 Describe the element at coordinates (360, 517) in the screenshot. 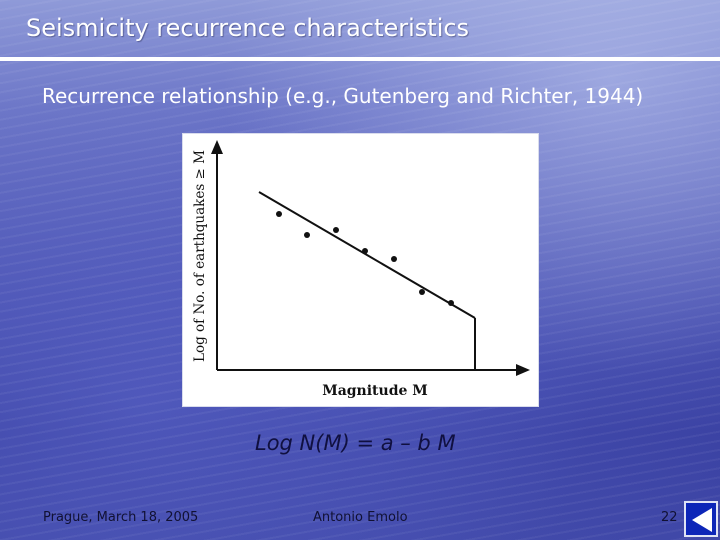

I see `footer-author: Antonio Emolo` at that location.